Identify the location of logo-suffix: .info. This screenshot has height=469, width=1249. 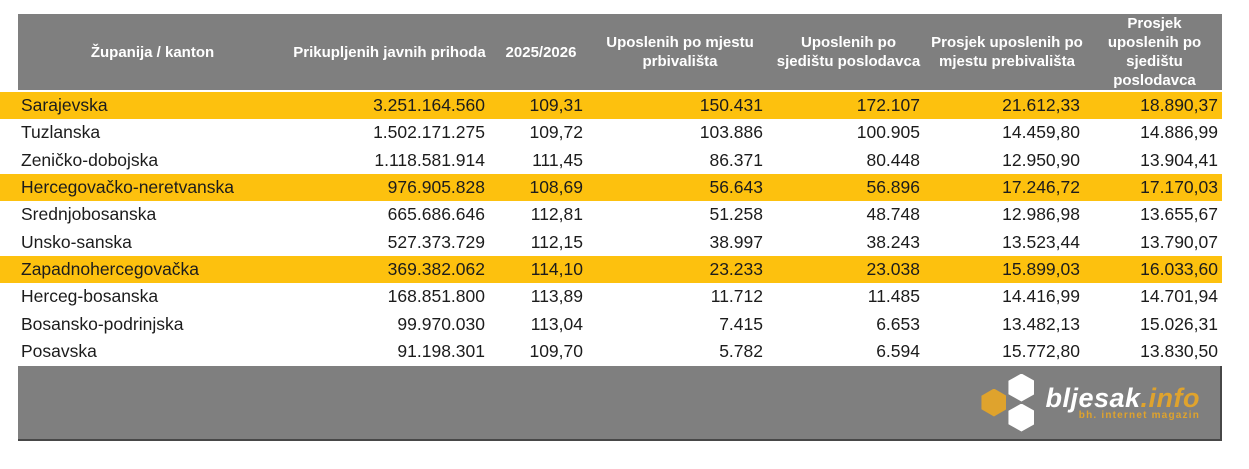
(1170, 398).